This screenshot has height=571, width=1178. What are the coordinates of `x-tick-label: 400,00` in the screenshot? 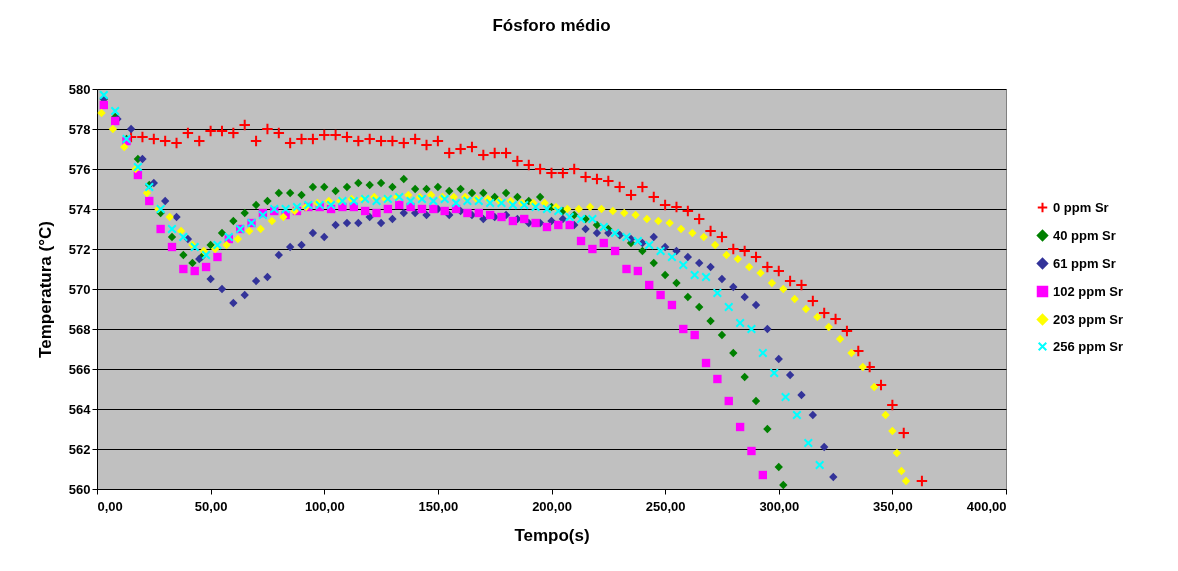 It's located at (986, 506).